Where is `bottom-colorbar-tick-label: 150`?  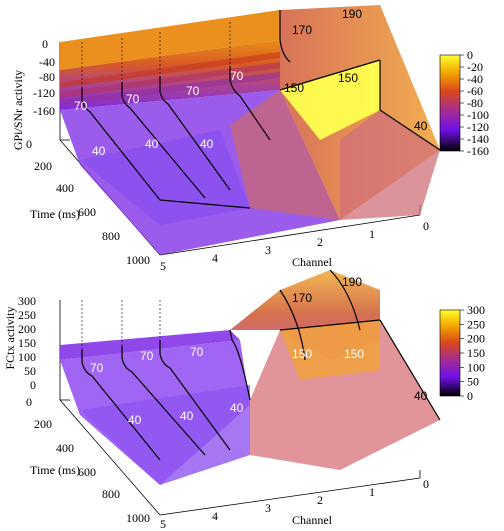 bottom-colorbar-tick-label: 150 is located at coordinates (476, 353).